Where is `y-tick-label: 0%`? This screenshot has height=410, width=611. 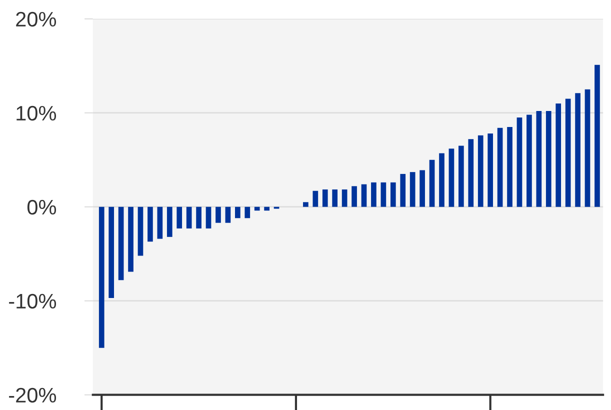 y-tick-label: 0% is located at coordinates (41, 207).